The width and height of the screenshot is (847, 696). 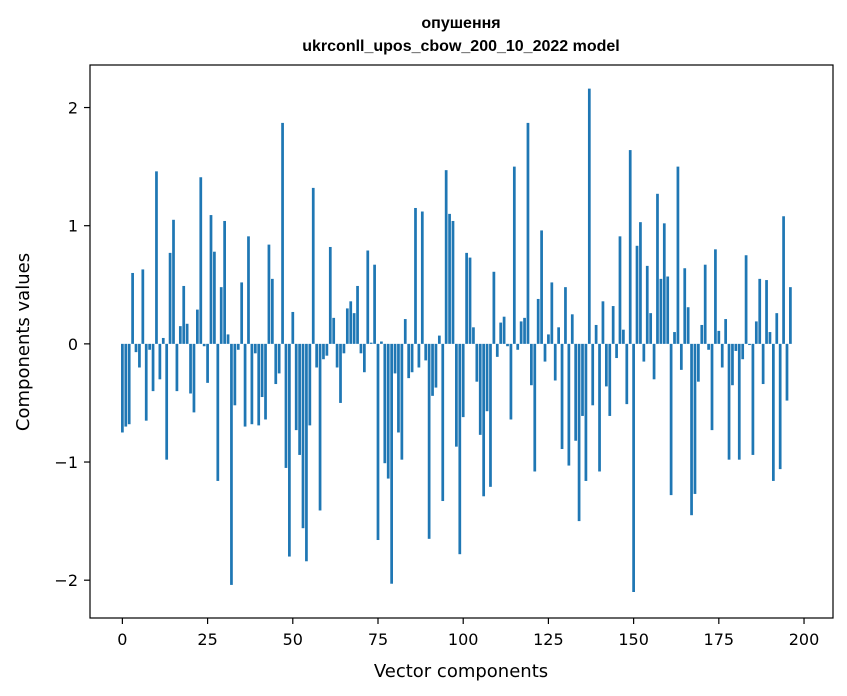 I want to click on x-axis: 0 25 50 75 100 125 150 175 200, so click(x=468, y=633).